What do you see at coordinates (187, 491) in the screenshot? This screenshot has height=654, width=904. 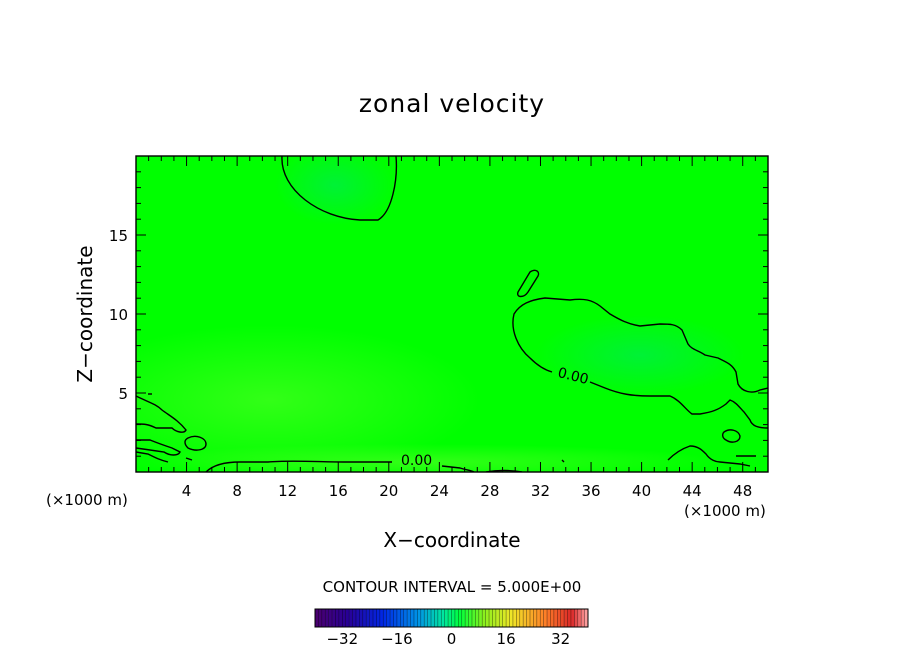 I see `x-tick-label: 4` at bounding box center [187, 491].